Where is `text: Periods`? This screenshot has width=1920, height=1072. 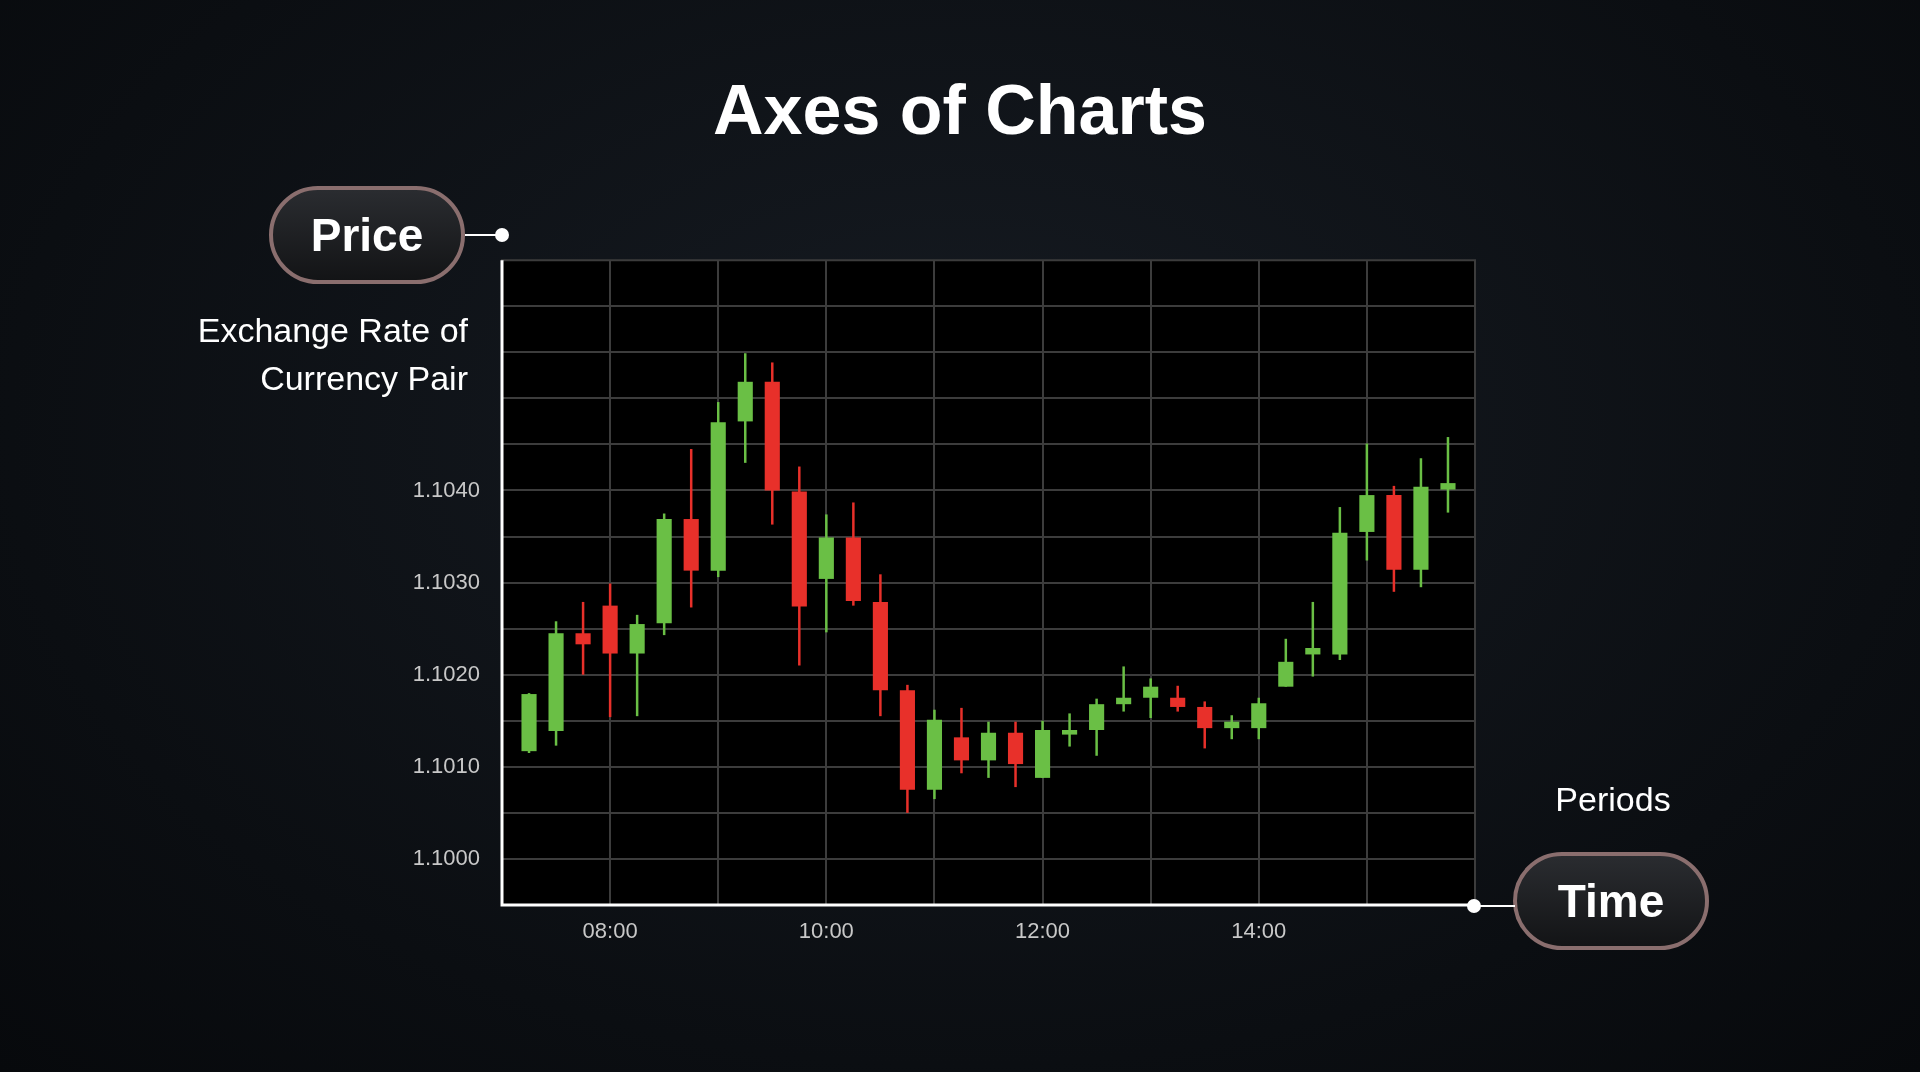
text: Periods is located at coordinates (1613, 799).